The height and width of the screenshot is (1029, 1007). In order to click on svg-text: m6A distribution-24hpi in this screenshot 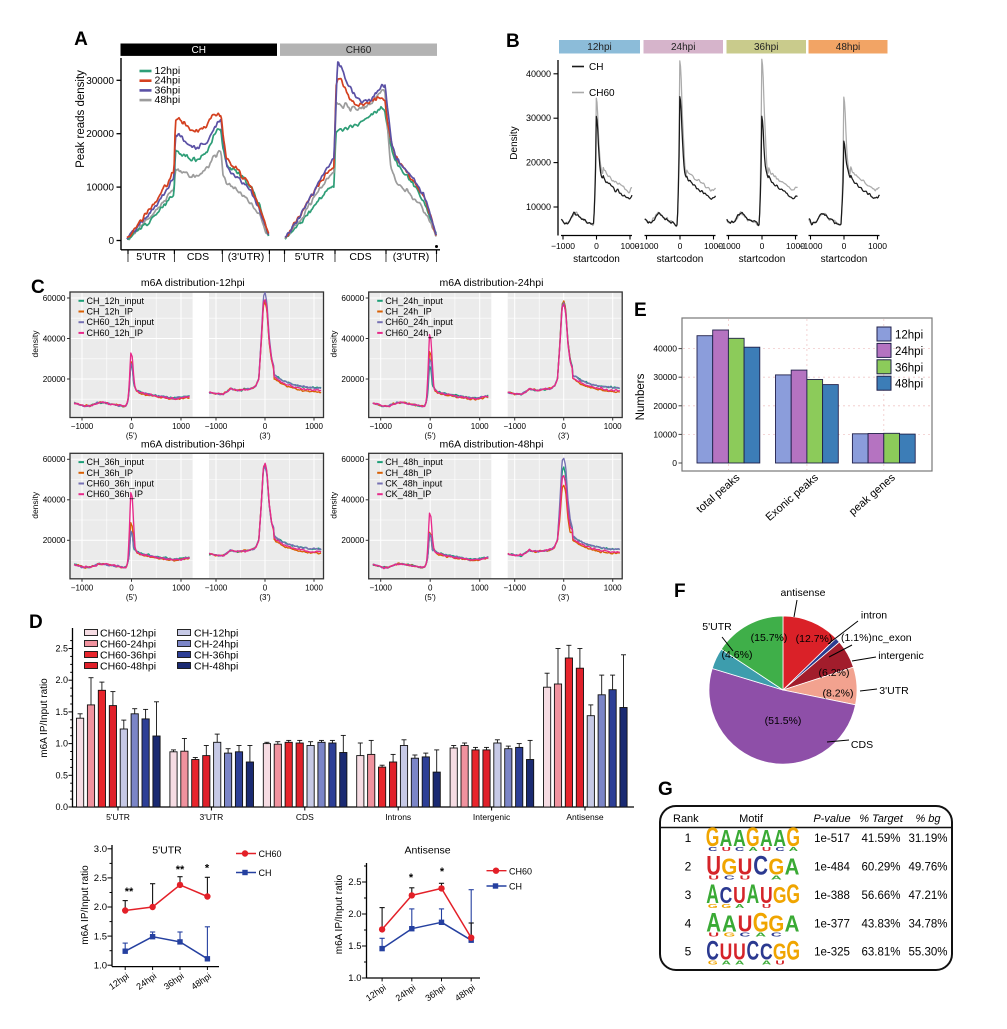, I will do `click(492, 283)`.